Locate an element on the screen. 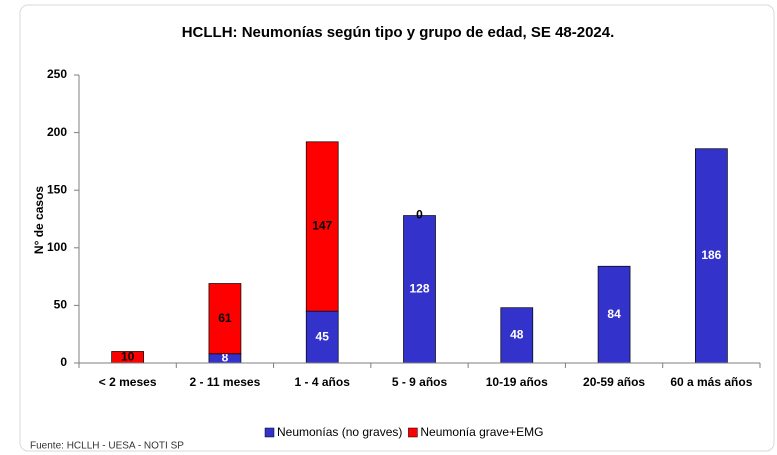  value-label: 84 is located at coordinates (614, 314).